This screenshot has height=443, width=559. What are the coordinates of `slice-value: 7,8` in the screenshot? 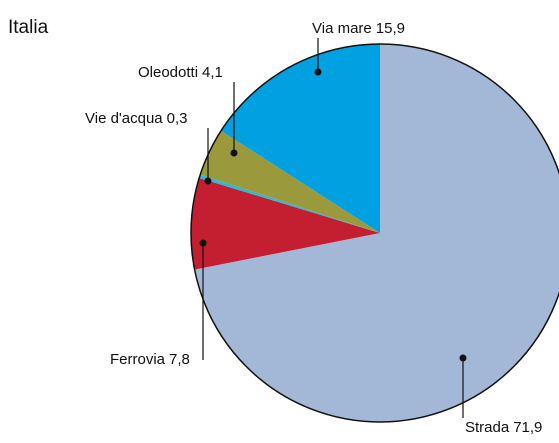 It's located at (179, 359).